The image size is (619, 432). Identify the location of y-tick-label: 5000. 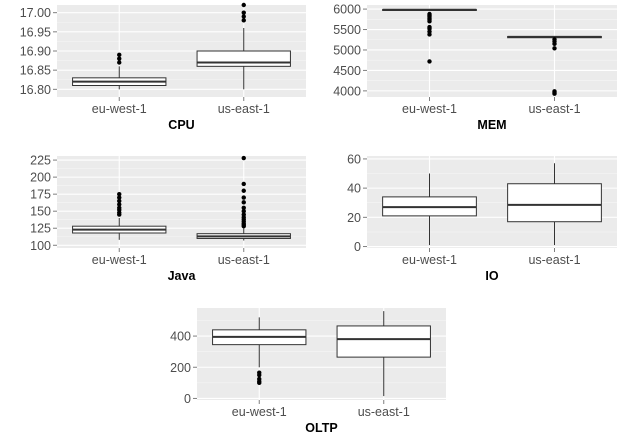
(347, 50).